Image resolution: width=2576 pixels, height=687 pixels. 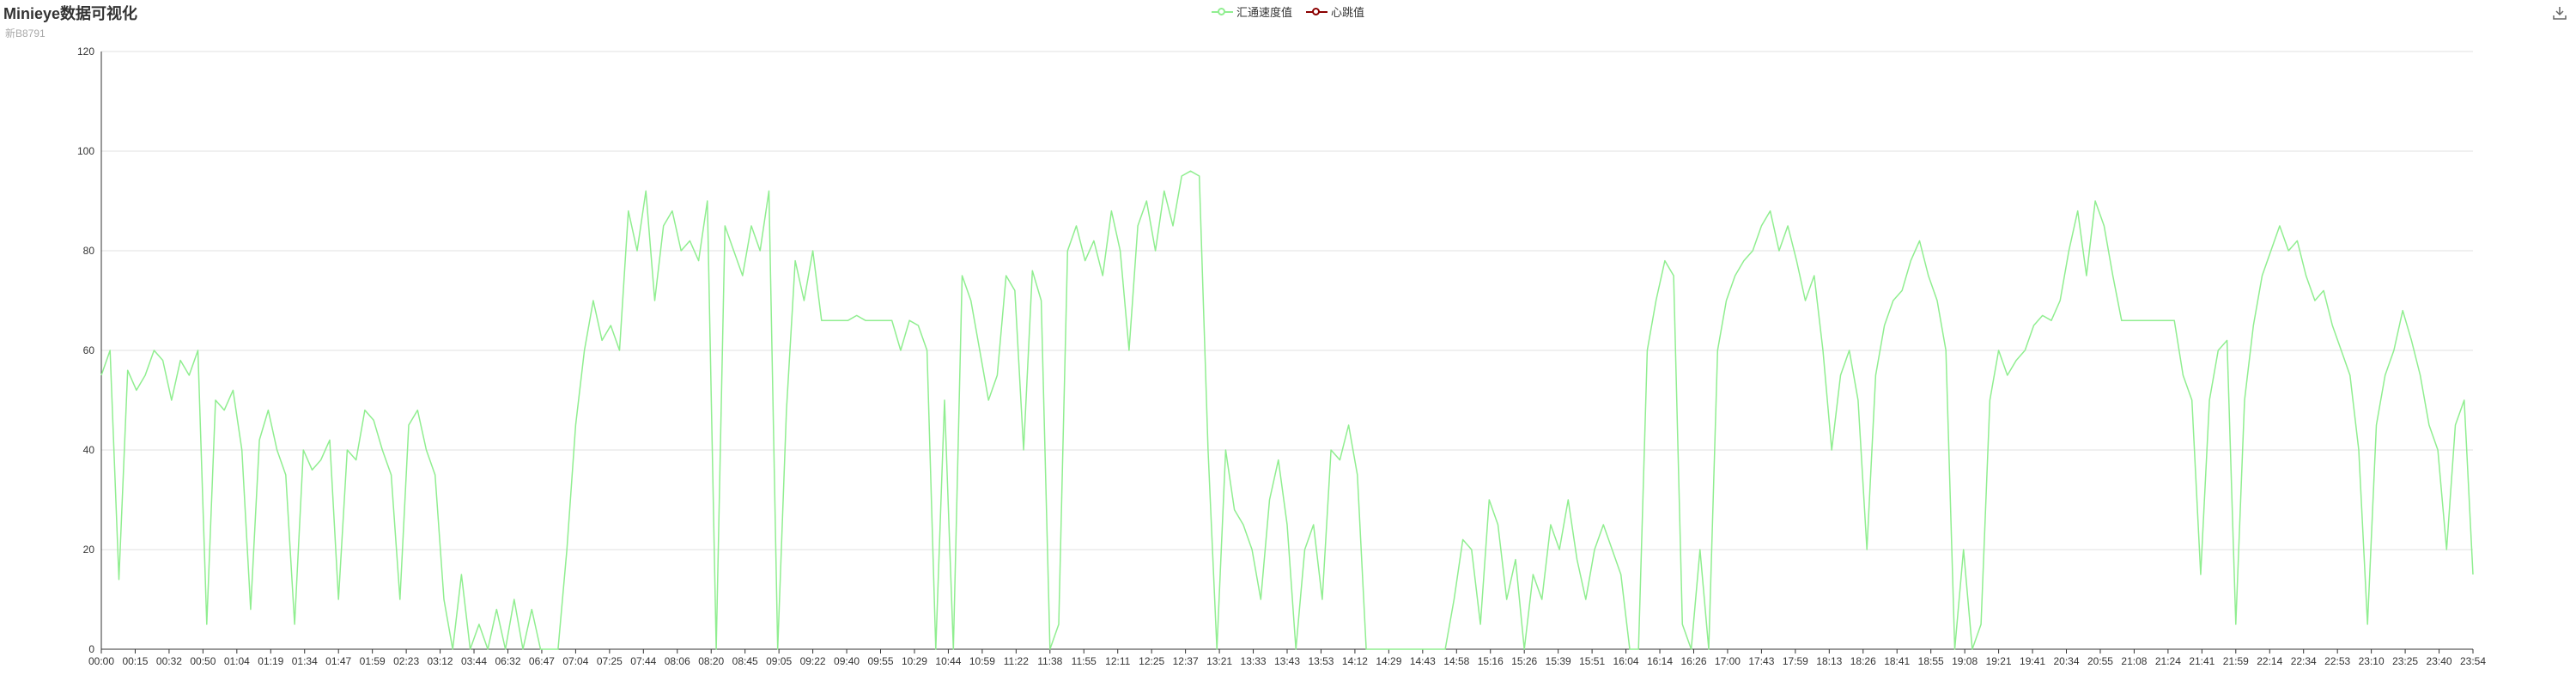 I want to click on x-tick-label: 00:32, so click(x=169, y=661).